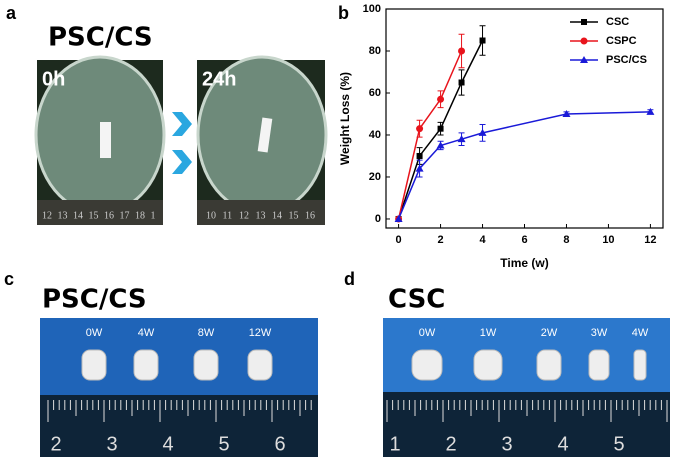  What do you see at coordinates (549, 333) in the screenshot?
I see `photo-label: 2W` at bounding box center [549, 333].